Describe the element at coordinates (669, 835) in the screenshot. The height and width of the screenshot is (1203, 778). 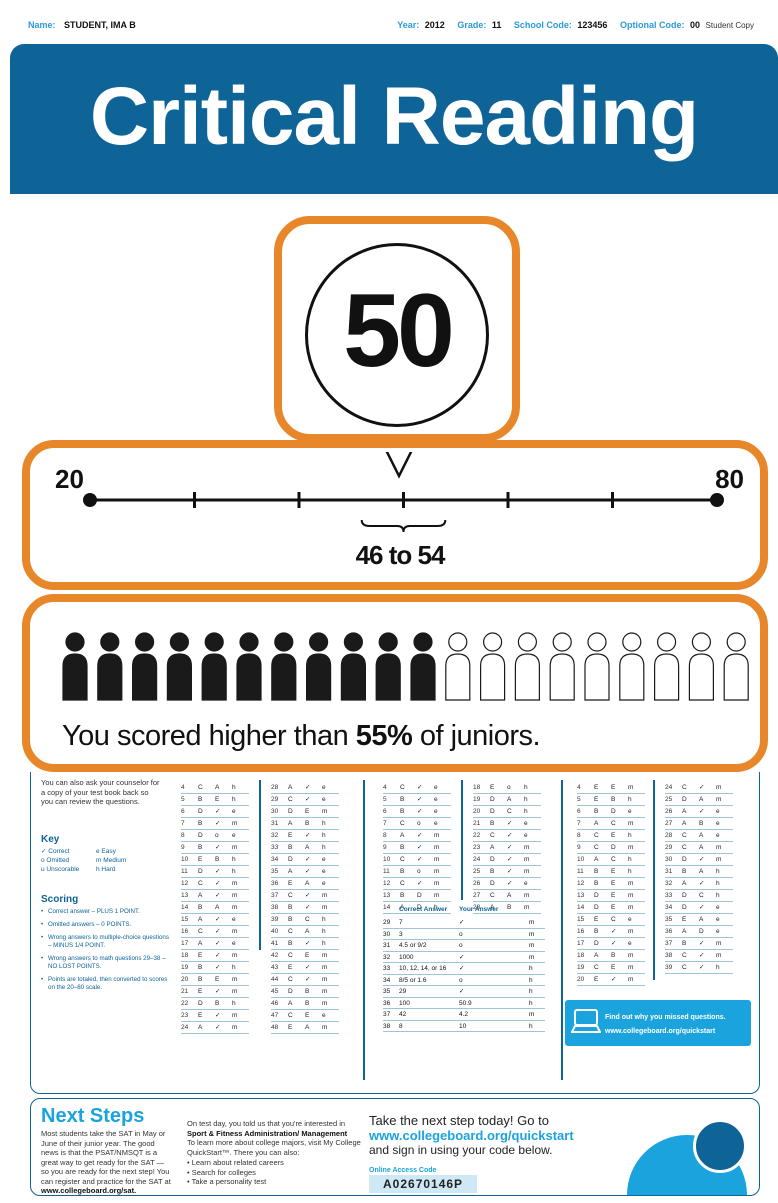
I see `answer-cell: 28` at that location.